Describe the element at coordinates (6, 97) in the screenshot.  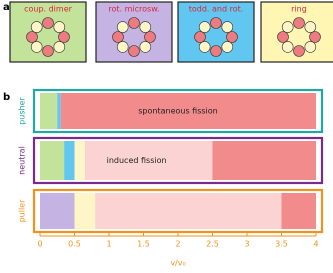
I see `panel-letter: b` at that location.